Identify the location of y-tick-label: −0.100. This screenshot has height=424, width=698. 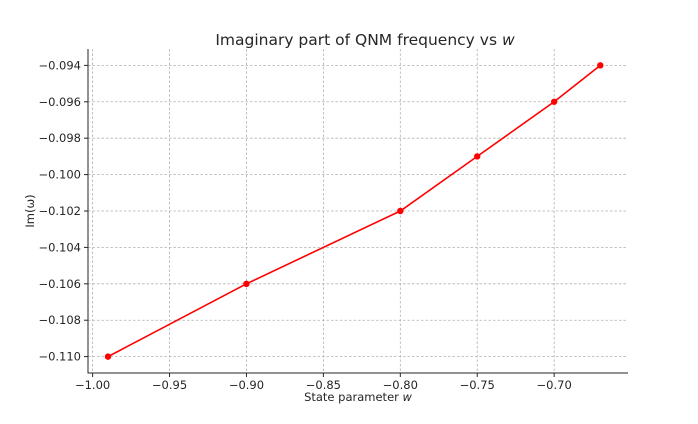
(59, 175).